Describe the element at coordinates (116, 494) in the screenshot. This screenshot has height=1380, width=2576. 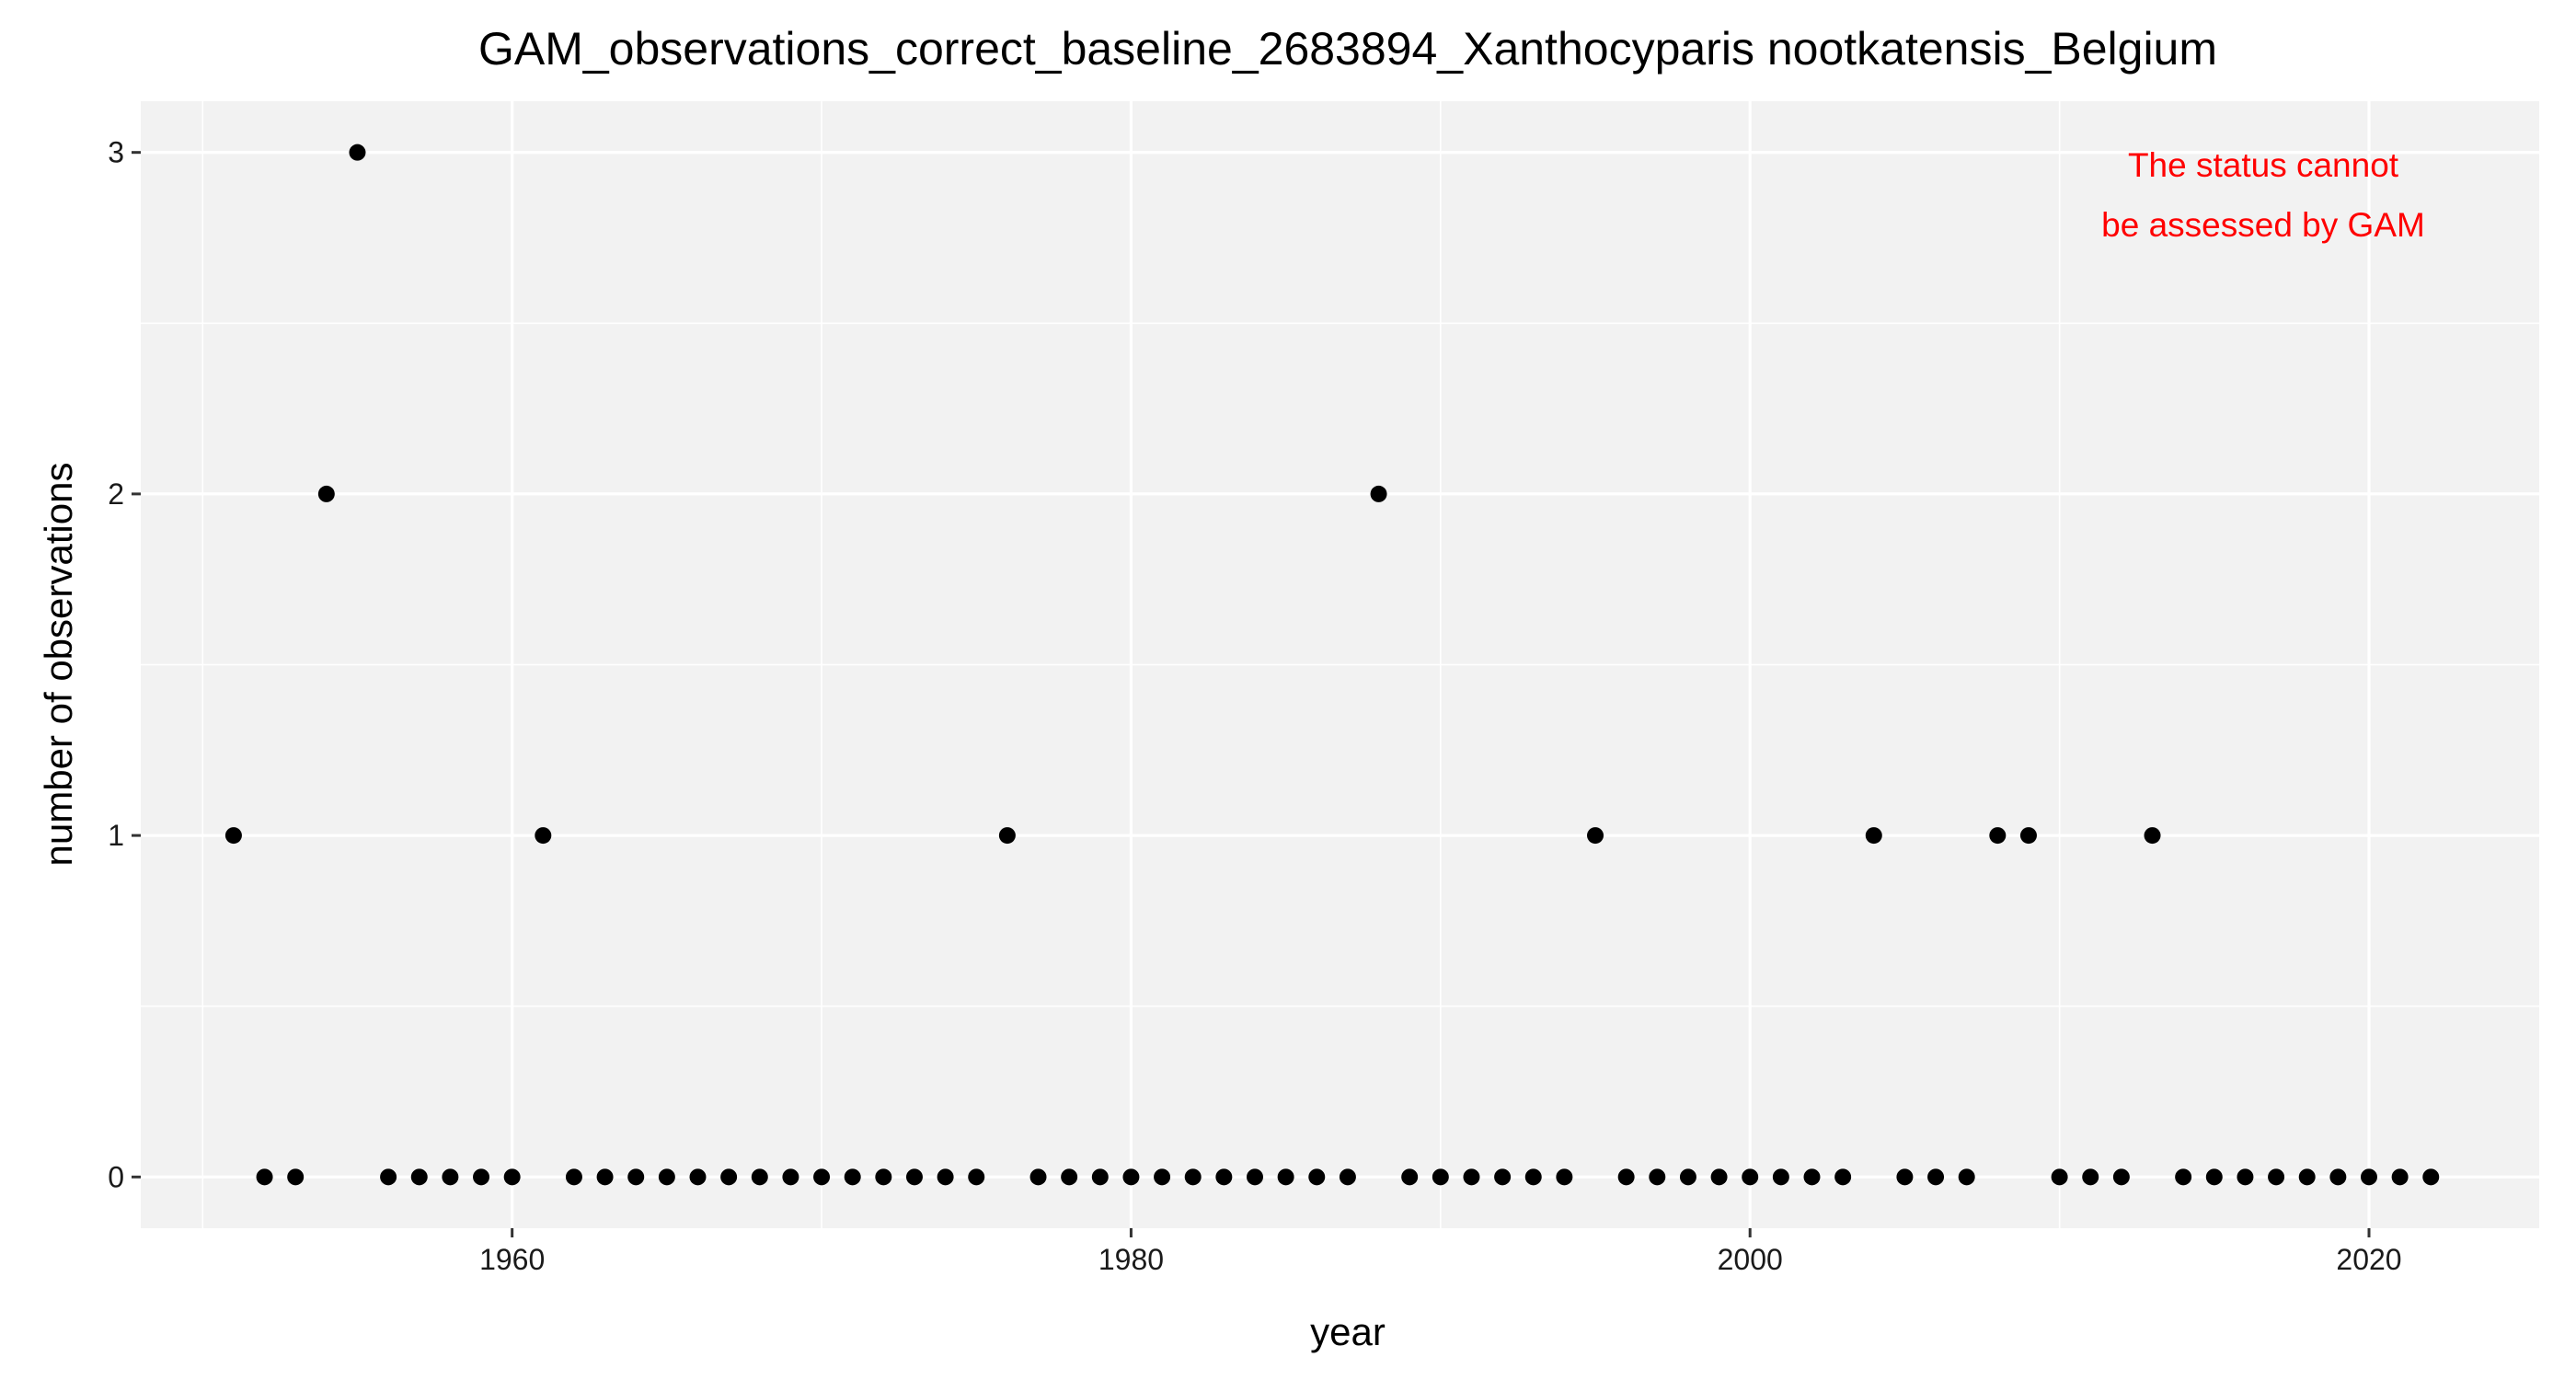
I see `y-tick-label: 2` at that location.